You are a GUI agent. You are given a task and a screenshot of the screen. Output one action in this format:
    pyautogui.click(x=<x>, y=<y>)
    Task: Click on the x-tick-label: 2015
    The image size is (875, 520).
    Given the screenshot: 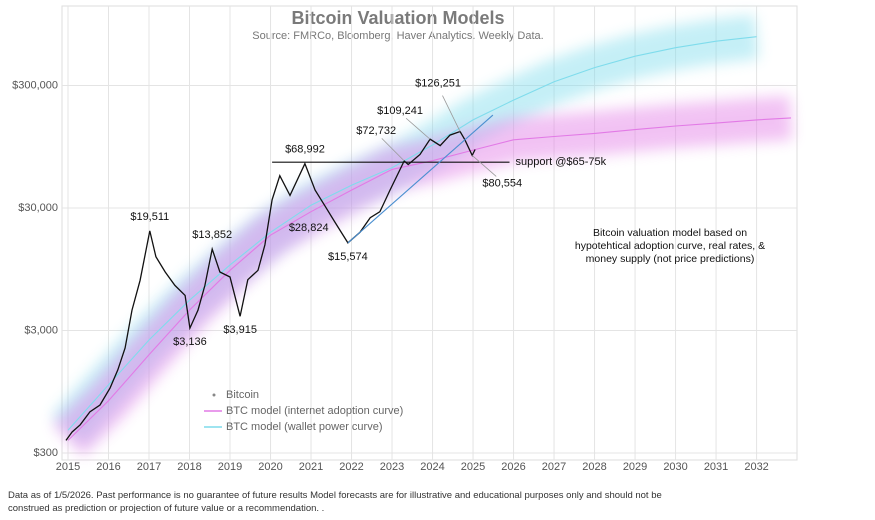 What is the action you would take?
    pyautogui.click(x=68, y=467)
    